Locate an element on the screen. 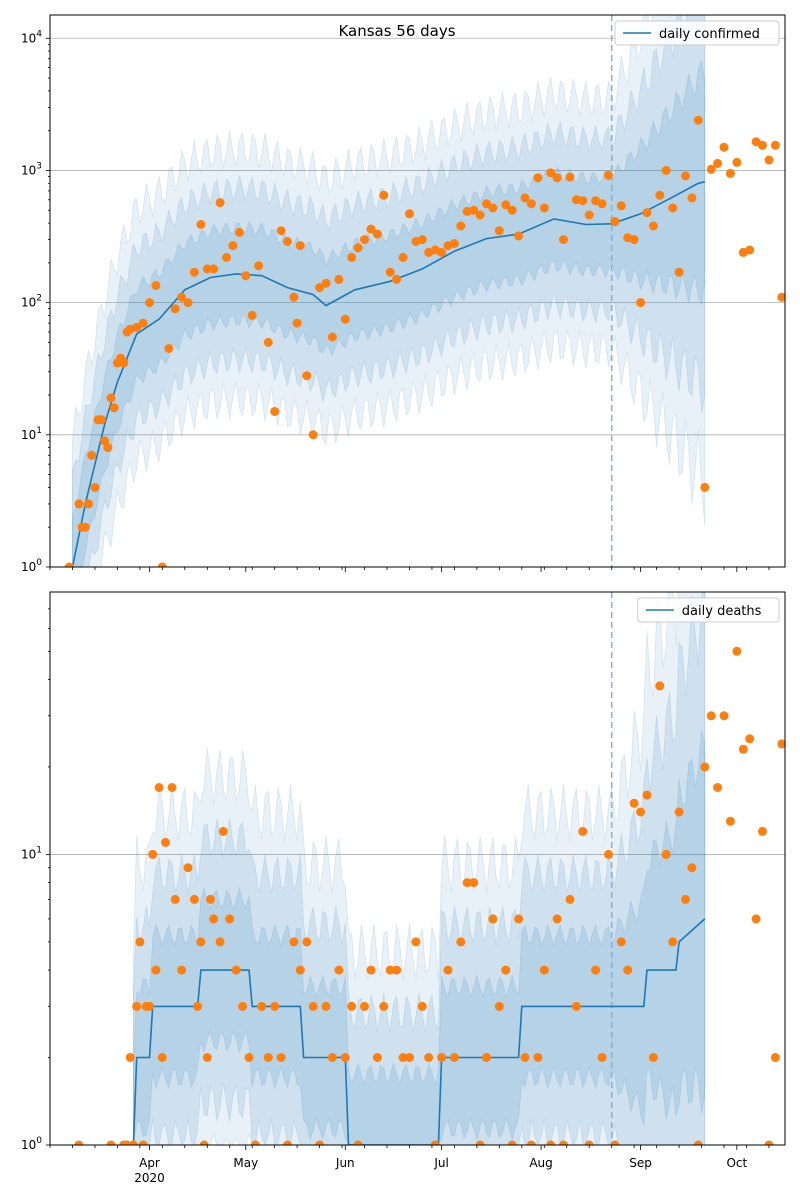 The image size is (800, 1200). confirmed-y-tick-label: 10⁴ is located at coordinates (31, 37).